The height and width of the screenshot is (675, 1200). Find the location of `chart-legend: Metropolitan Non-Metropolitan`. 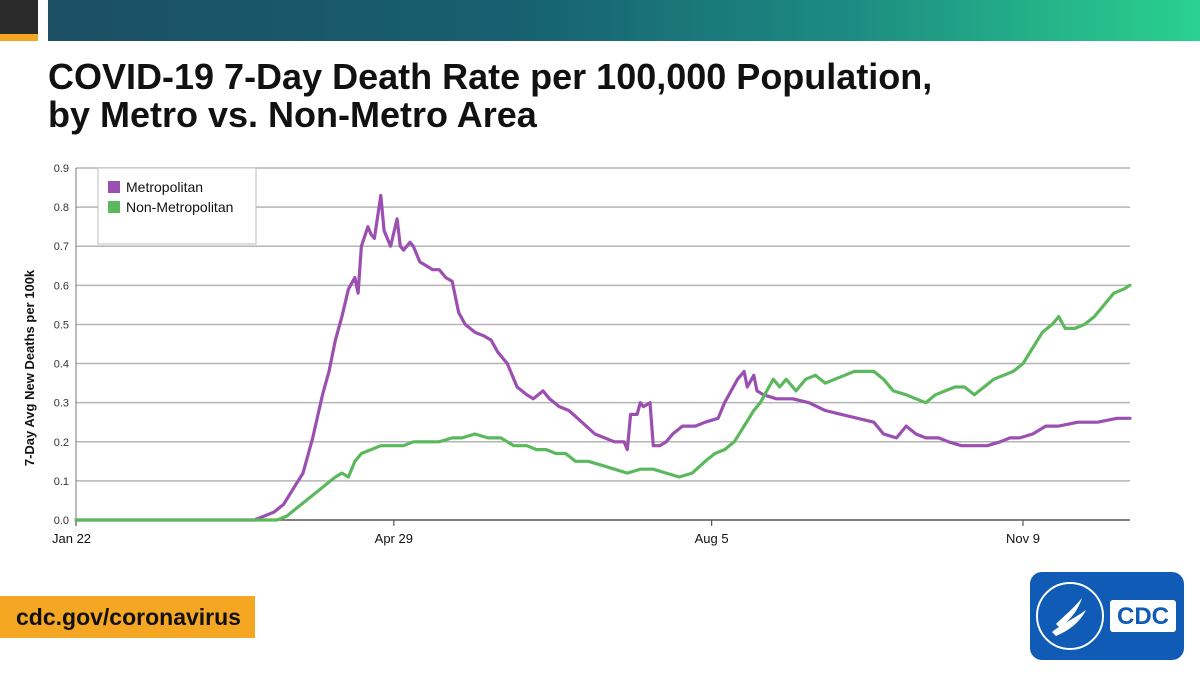

chart-legend: Metropolitan Non-Metropolitan is located at coordinates (177, 206).